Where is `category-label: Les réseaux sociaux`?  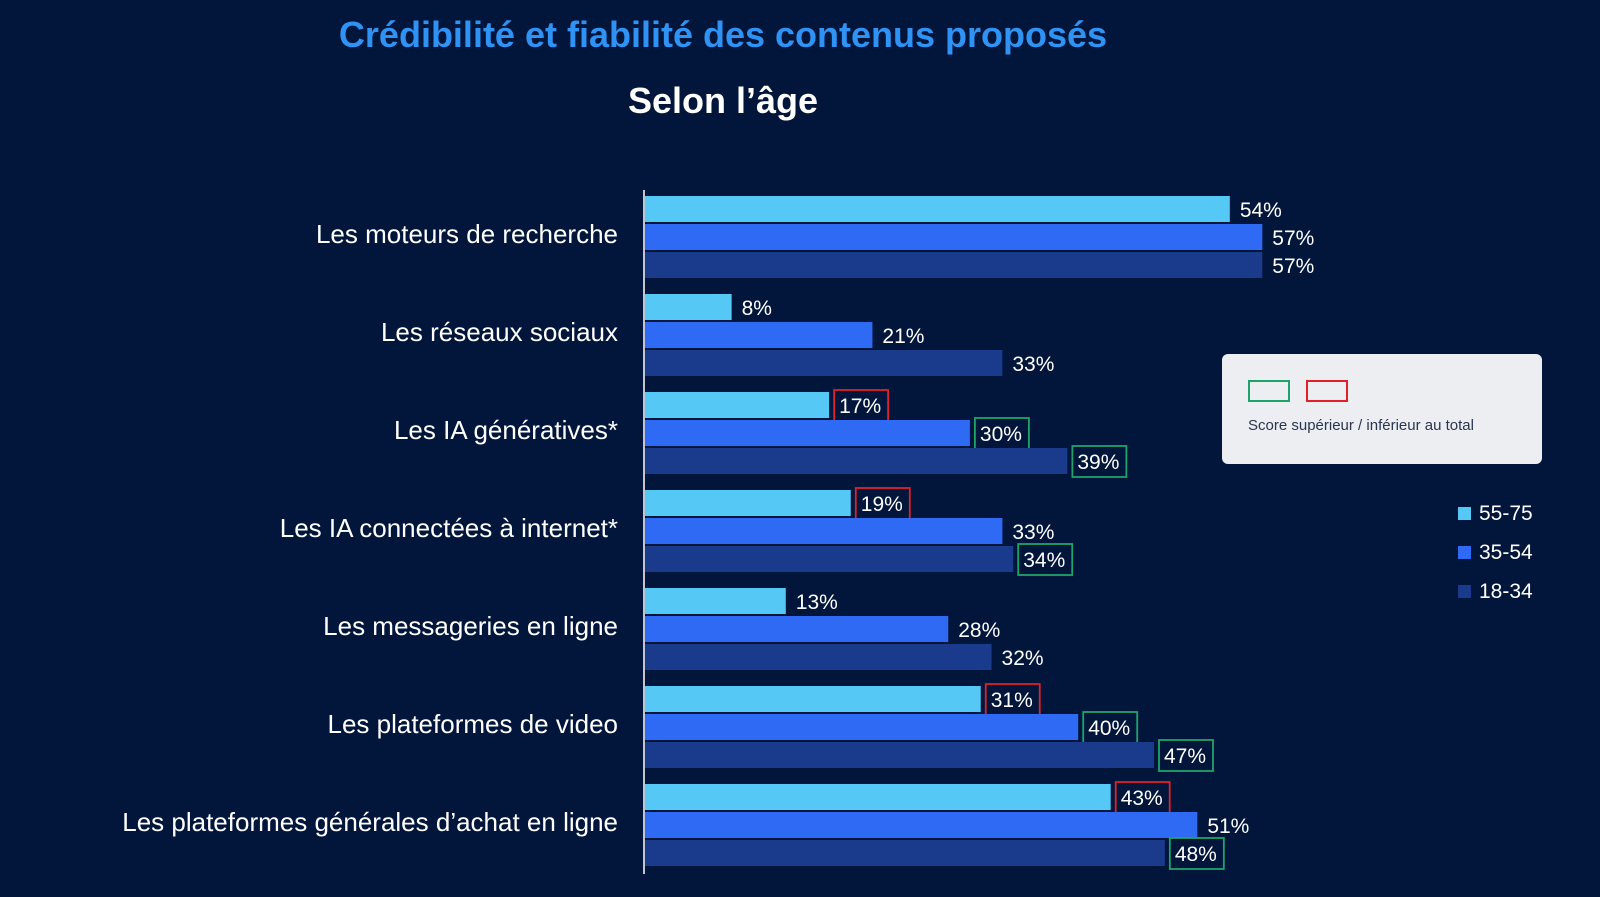
category-label: Les réseaux sociaux is located at coordinates (499, 332).